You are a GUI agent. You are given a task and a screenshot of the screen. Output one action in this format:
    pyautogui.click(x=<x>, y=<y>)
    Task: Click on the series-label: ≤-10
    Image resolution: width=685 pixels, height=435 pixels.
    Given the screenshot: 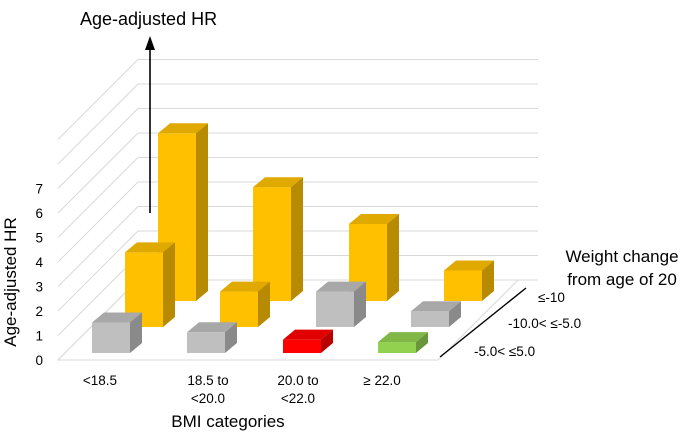 What is the action you would take?
    pyautogui.click(x=551, y=297)
    